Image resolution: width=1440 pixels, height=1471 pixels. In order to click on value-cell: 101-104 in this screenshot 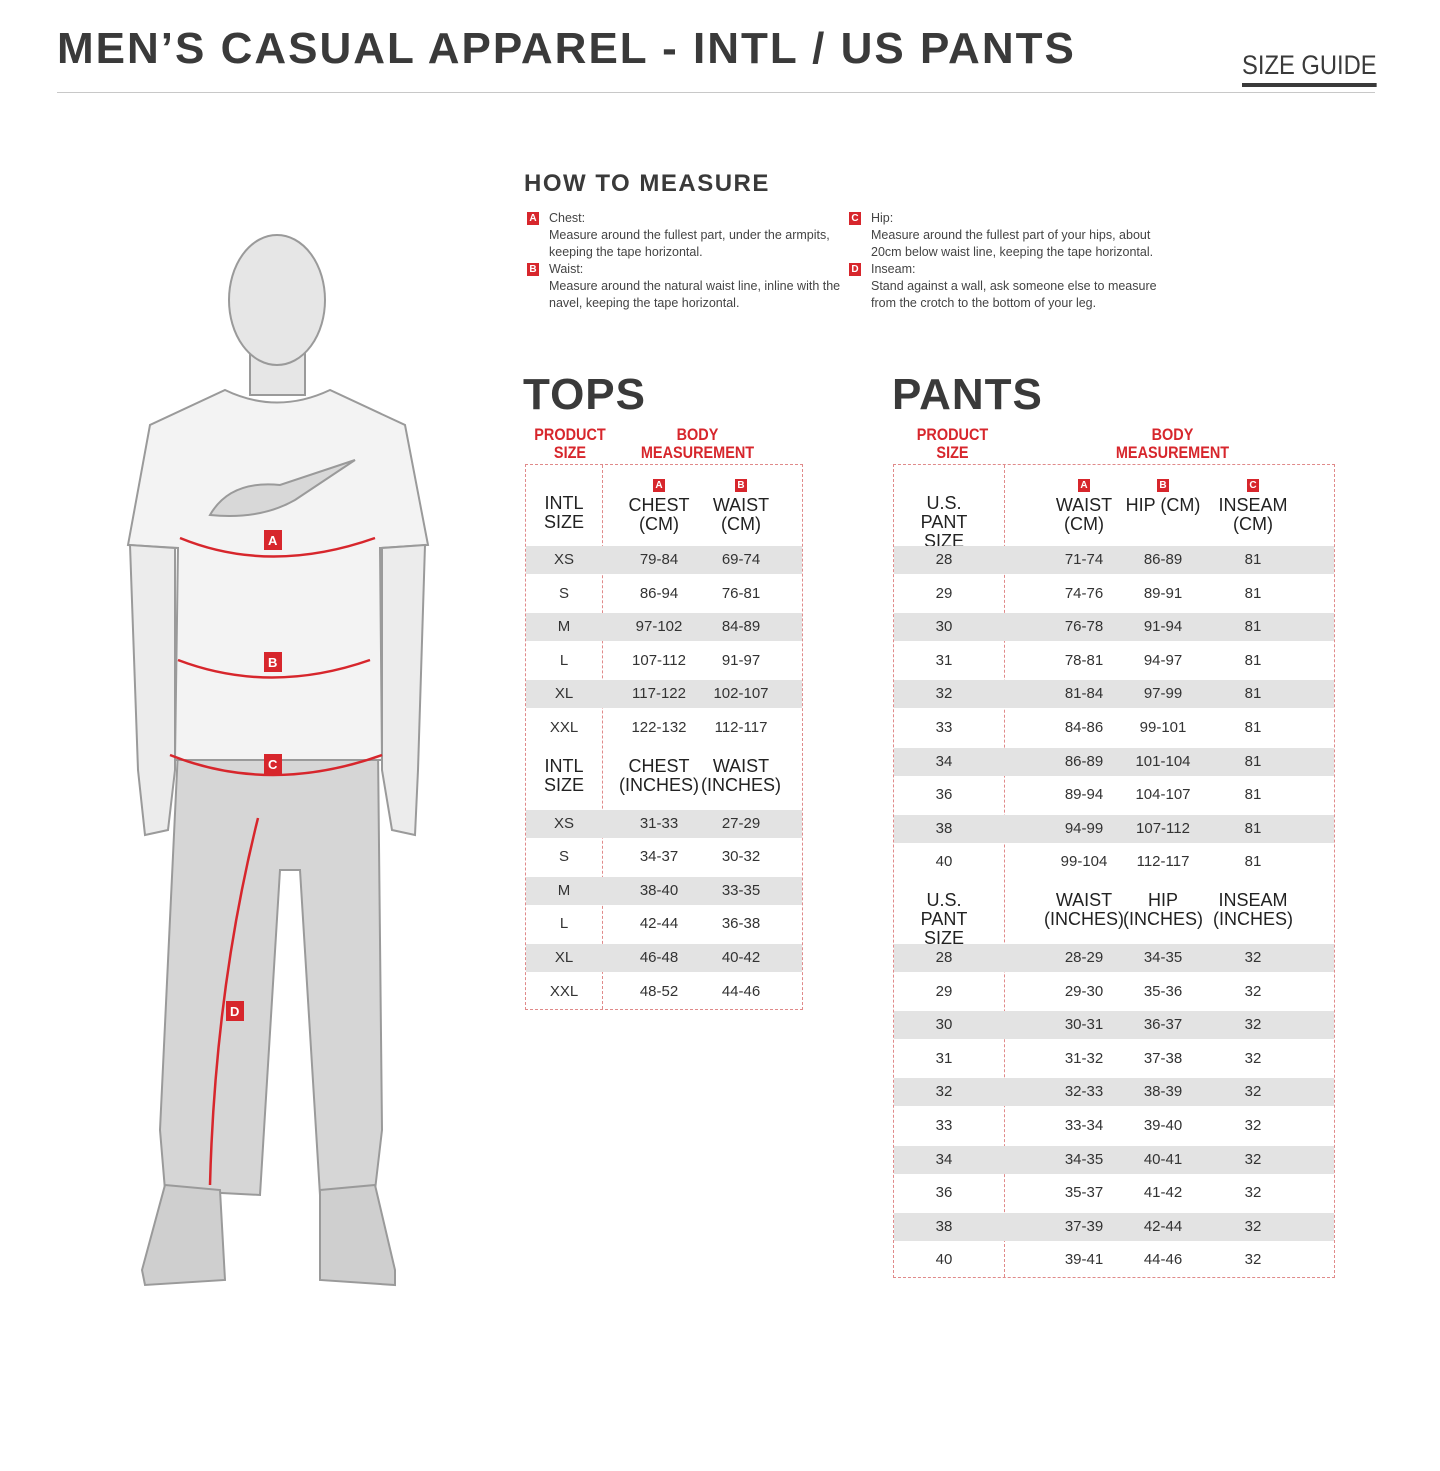, I will do `click(1163, 761)`.